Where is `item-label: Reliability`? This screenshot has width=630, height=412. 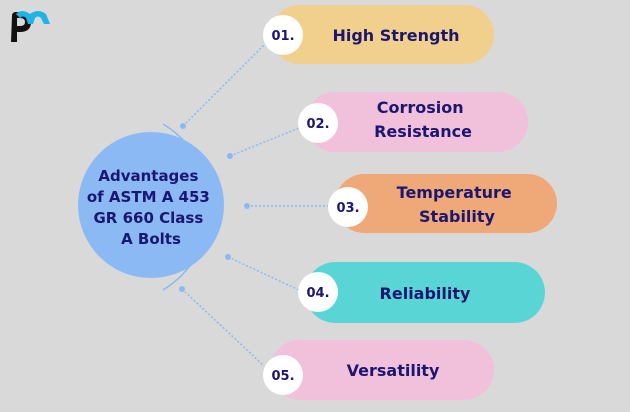
item-label: Reliability is located at coordinates (425, 293).